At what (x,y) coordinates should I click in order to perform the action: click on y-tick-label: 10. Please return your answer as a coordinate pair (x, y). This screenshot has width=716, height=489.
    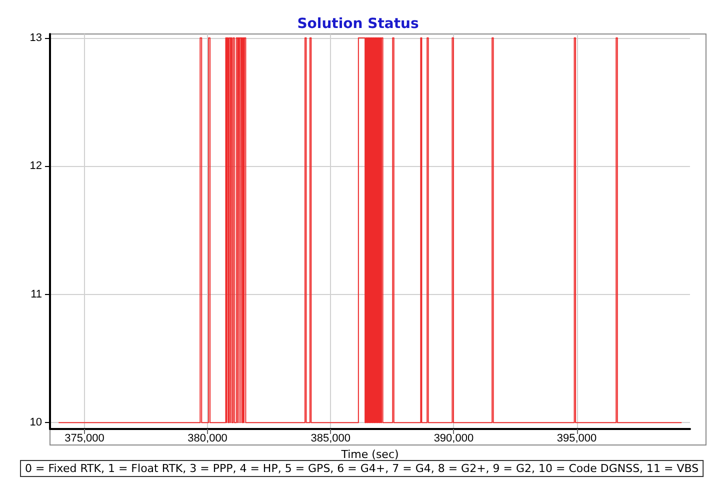
    Looking at the image, I should click on (36, 422).